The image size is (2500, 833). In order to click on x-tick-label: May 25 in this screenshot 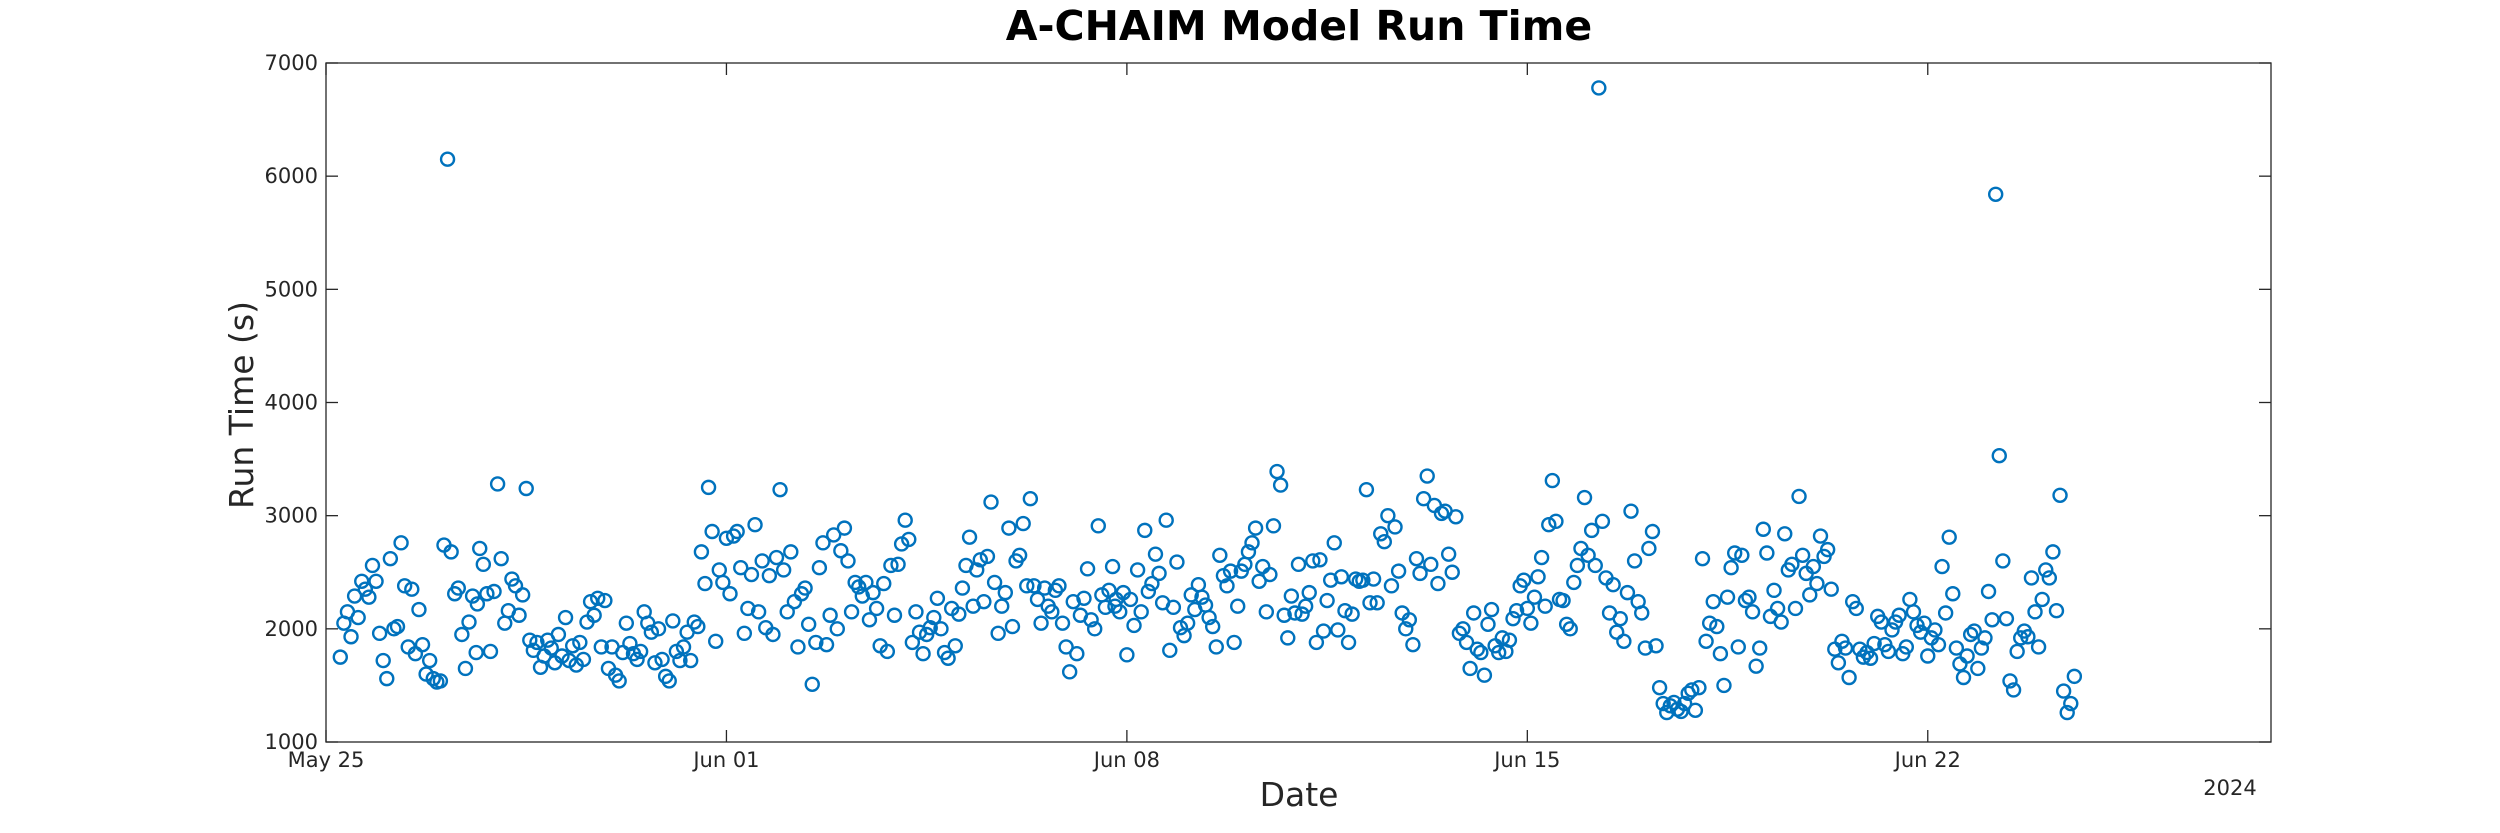, I will do `click(326, 760)`.